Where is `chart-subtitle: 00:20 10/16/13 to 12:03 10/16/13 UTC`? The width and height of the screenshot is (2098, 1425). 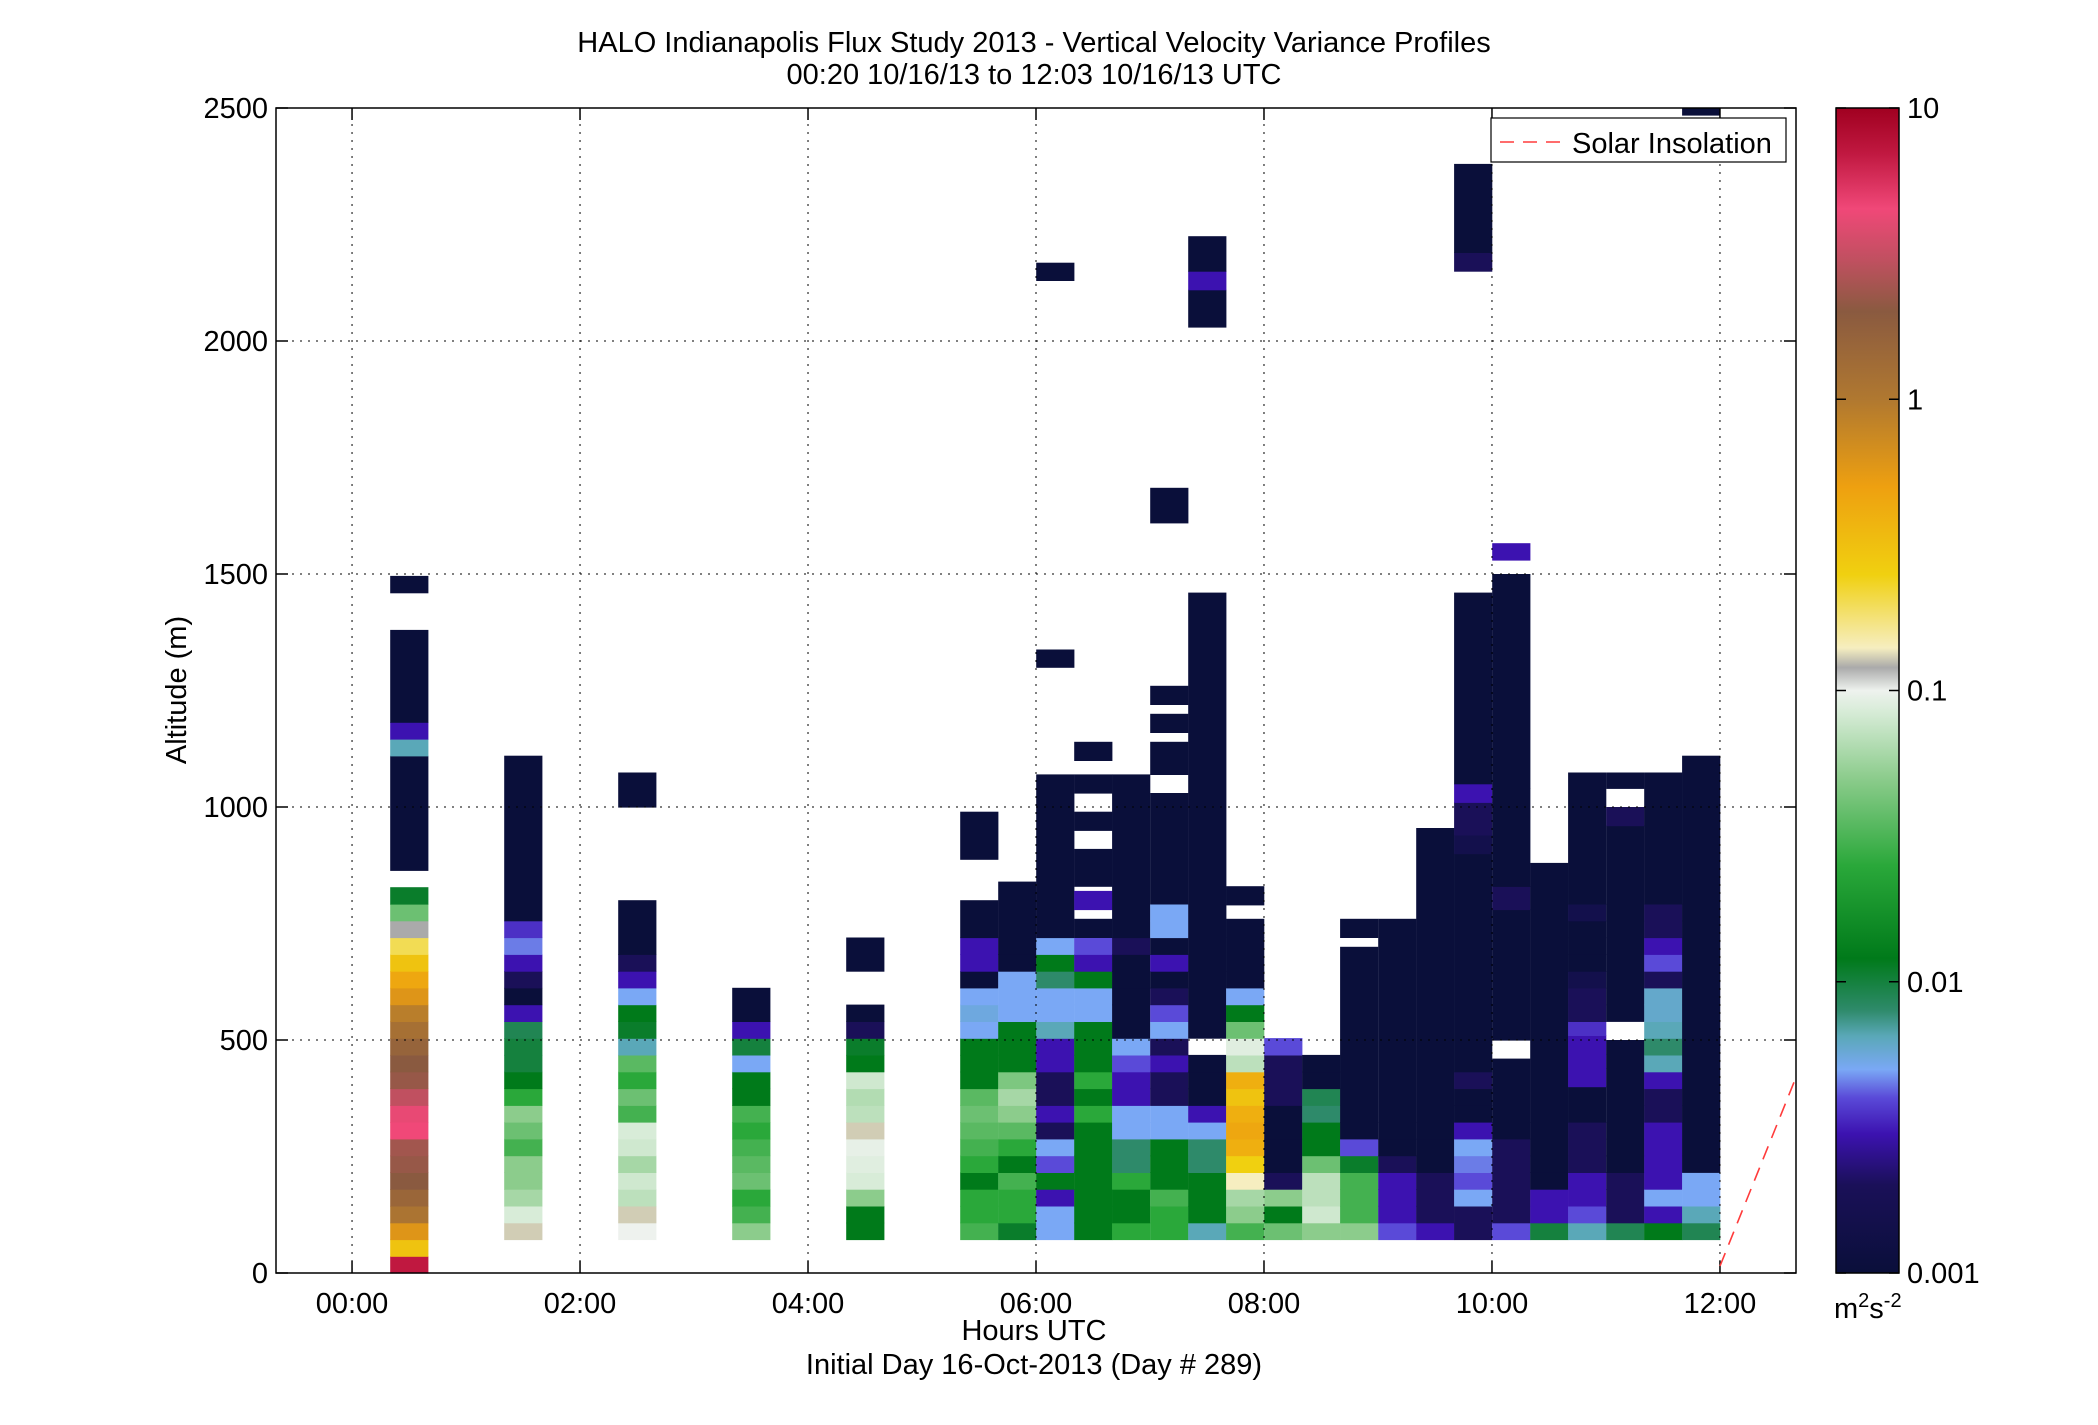 chart-subtitle: 00:20 10/16/13 to 12:03 10/16/13 UTC is located at coordinates (1034, 75).